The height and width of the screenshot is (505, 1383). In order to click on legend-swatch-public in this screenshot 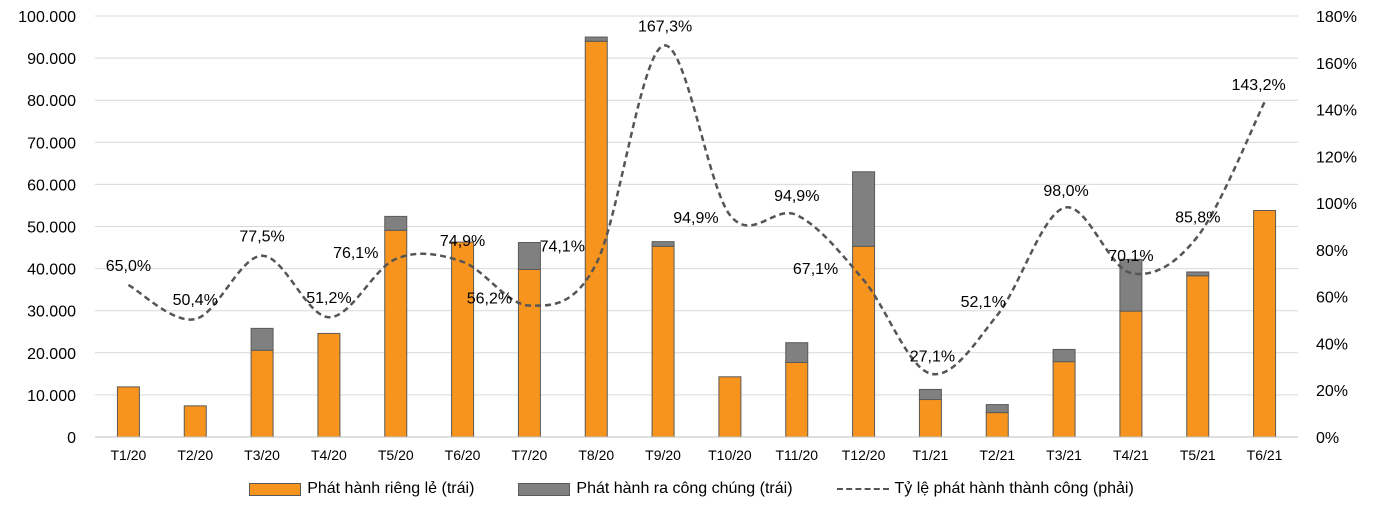, I will do `click(544, 489)`.